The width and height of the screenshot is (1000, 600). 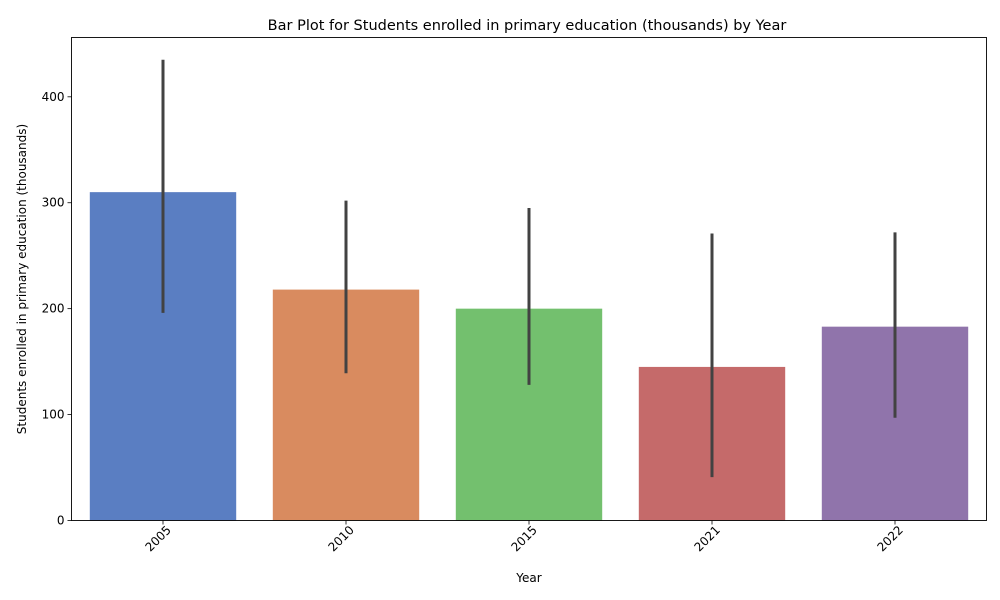 I want to click on x-axis-label: Year, so click(x=528, y=578).